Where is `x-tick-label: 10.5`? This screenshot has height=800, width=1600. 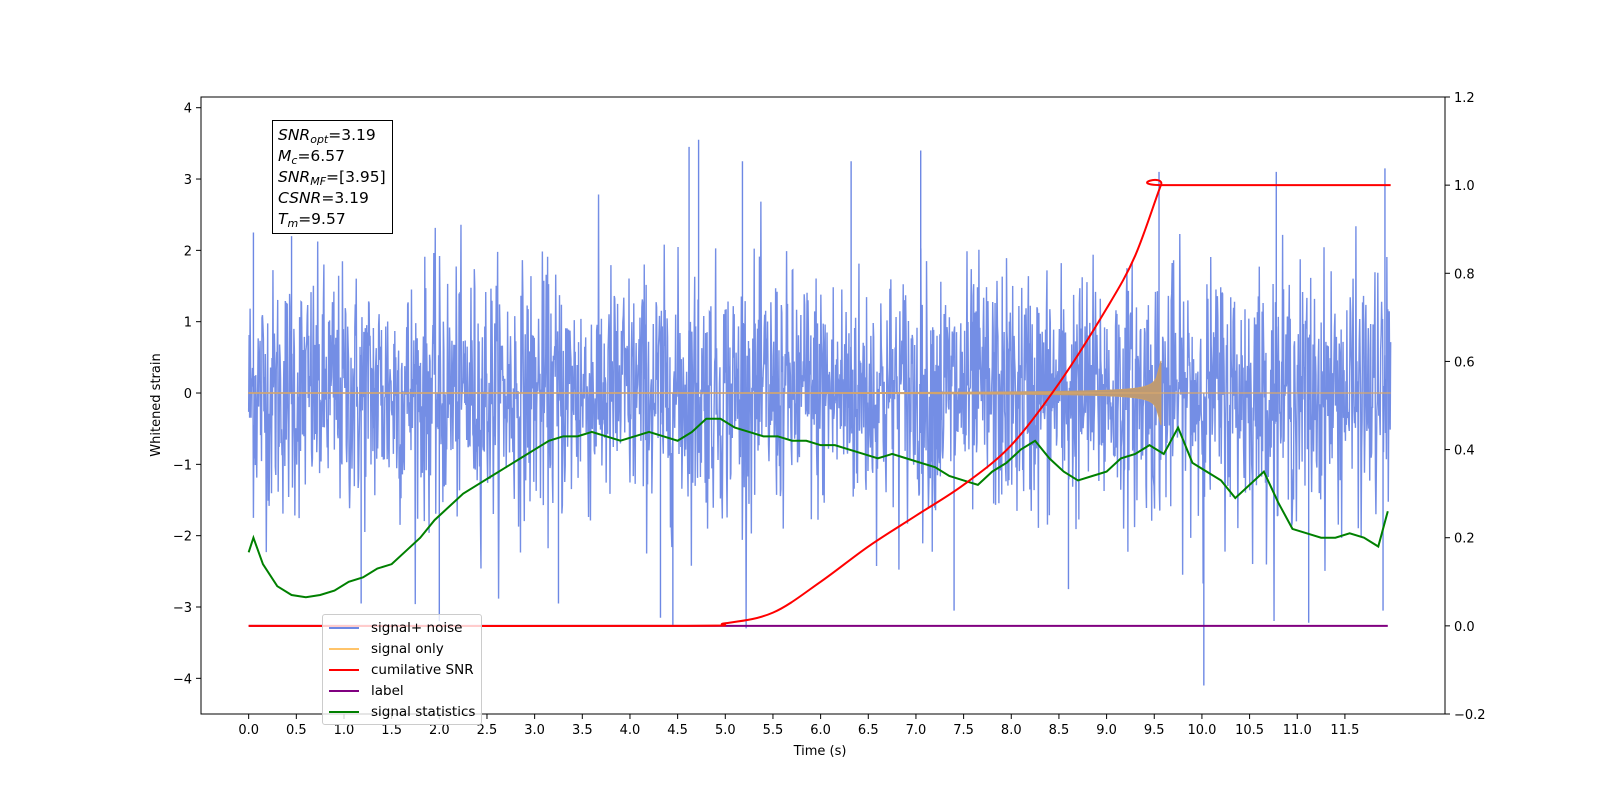 x-tick-label: 10.5 is located at coordinates (1249, 730).